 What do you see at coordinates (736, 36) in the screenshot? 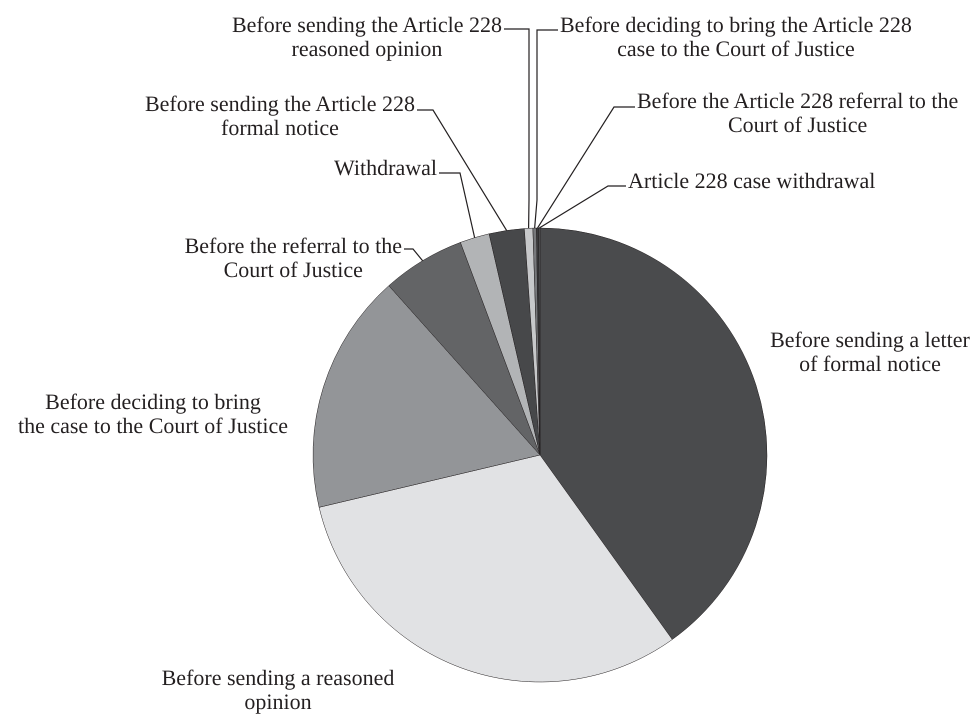
I see `slice-label: Before deciding to bring the Article 228 case to the Court of Justice` at bounding box center [736, 36].